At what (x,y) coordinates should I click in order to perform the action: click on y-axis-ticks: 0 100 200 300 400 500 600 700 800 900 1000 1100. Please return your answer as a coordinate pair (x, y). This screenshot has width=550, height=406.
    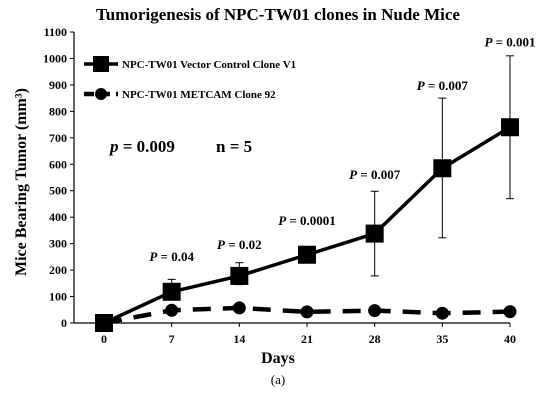
    Looking at the image, I should click on (58, 177).